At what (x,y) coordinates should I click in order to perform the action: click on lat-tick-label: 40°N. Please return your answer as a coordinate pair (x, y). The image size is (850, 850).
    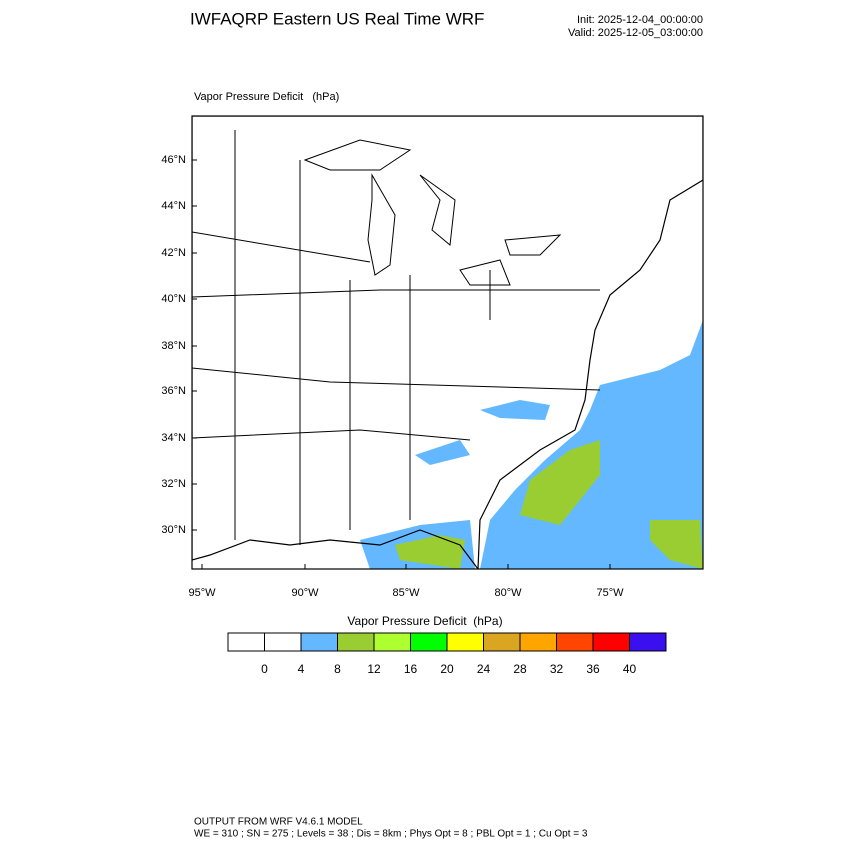
    Looking at the image, I should click on (173, 299).